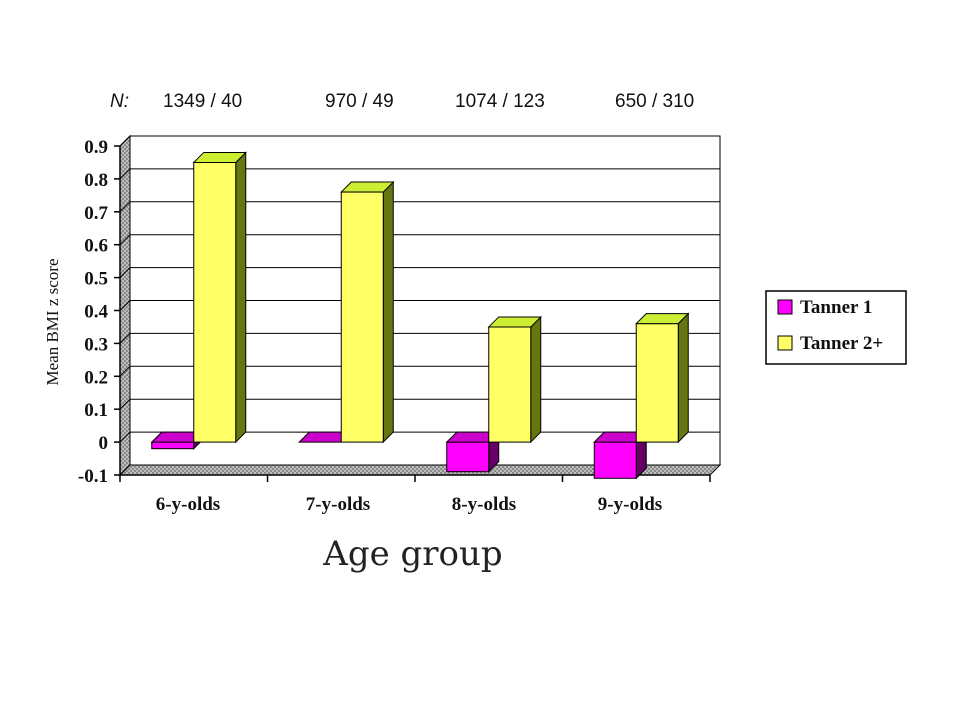 The image size is (960, 720). I want to click on bar-tanner-2plus-9-y-olds, so click(662, 378).